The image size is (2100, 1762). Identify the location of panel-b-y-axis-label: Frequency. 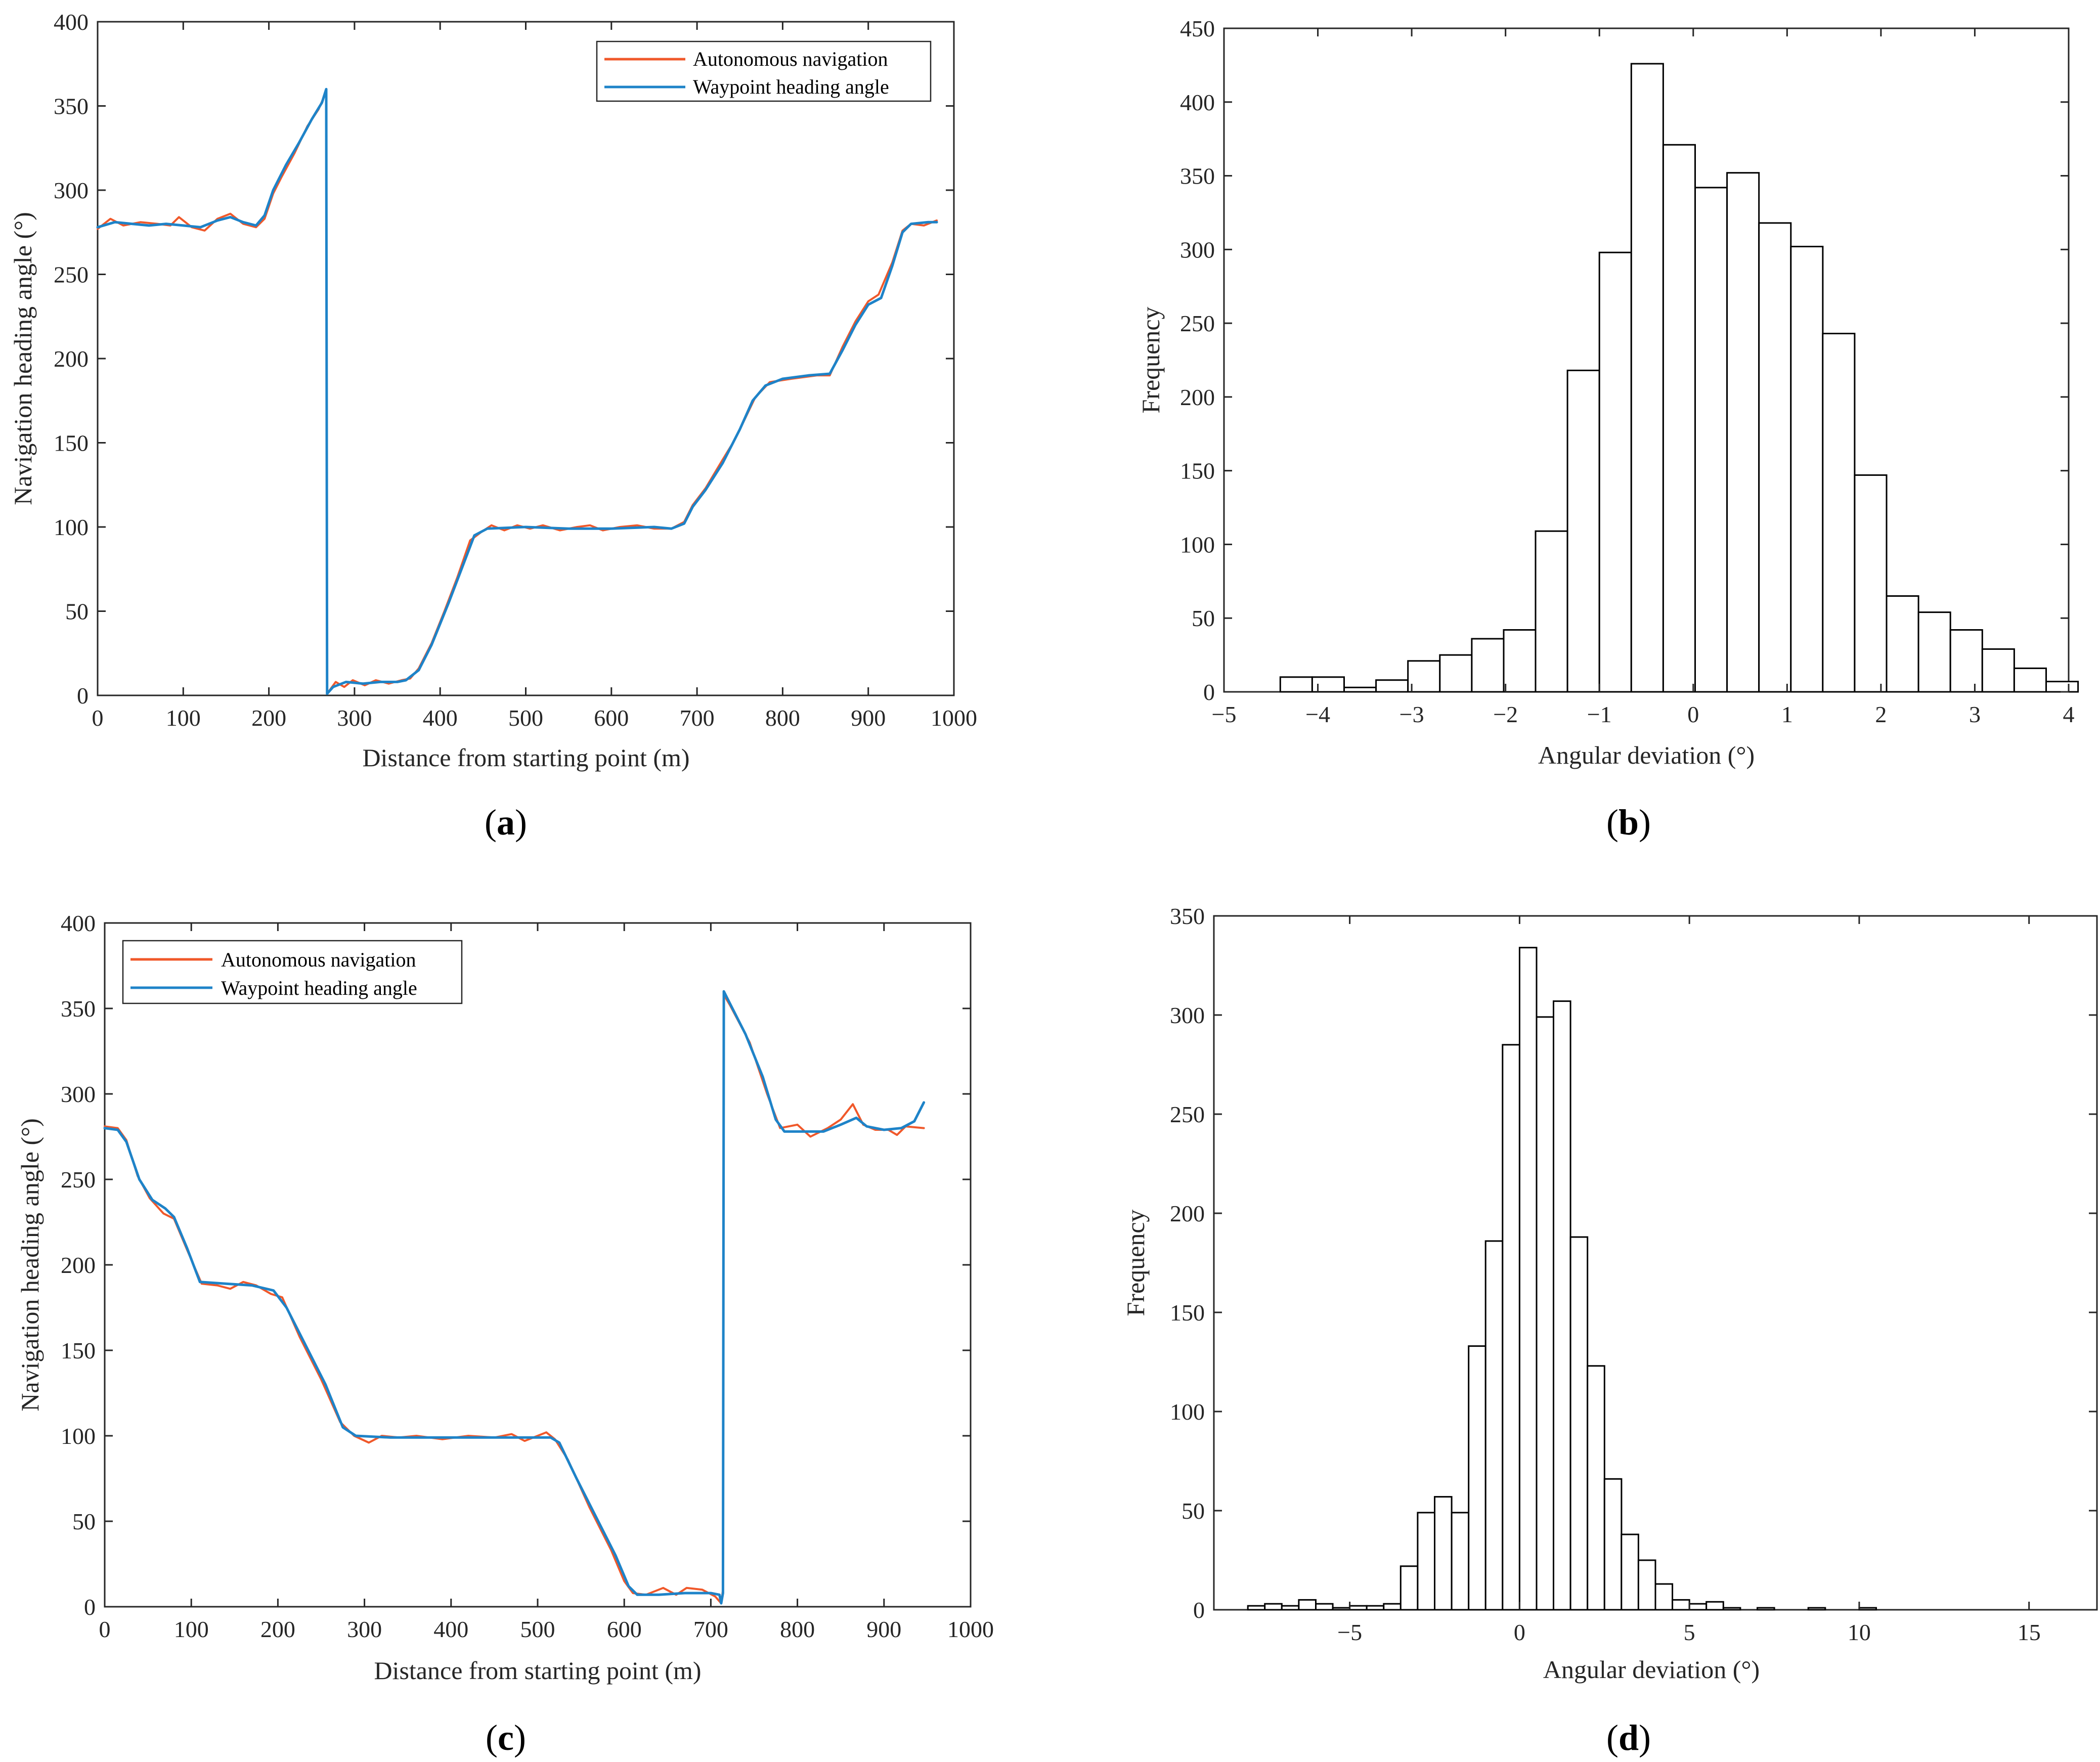
(1151, 359).